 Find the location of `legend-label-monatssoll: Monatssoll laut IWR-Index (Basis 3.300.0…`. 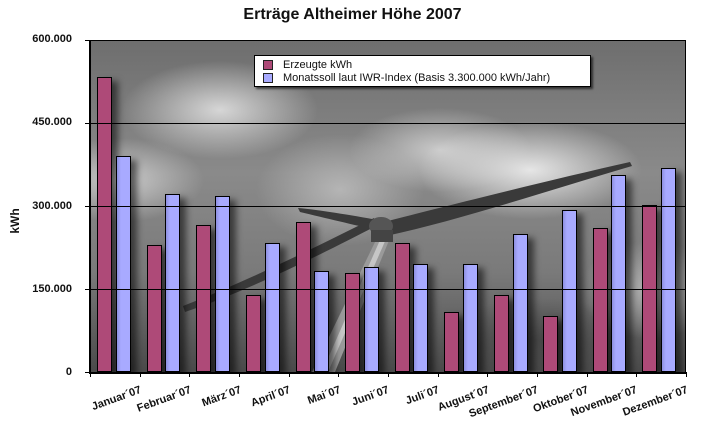

legend-label-monatssoll: Monatssoll laut IWR-Index (Basis 3.300.0… is located at coordinates (417, 77).